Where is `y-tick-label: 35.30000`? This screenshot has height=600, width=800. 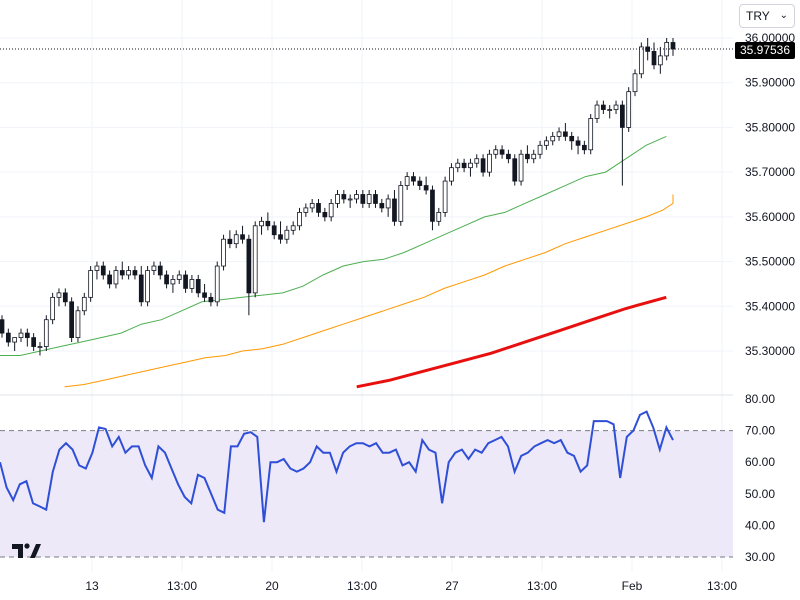 y-tick-label: 35.30000 is located at coordinates (770, 351).